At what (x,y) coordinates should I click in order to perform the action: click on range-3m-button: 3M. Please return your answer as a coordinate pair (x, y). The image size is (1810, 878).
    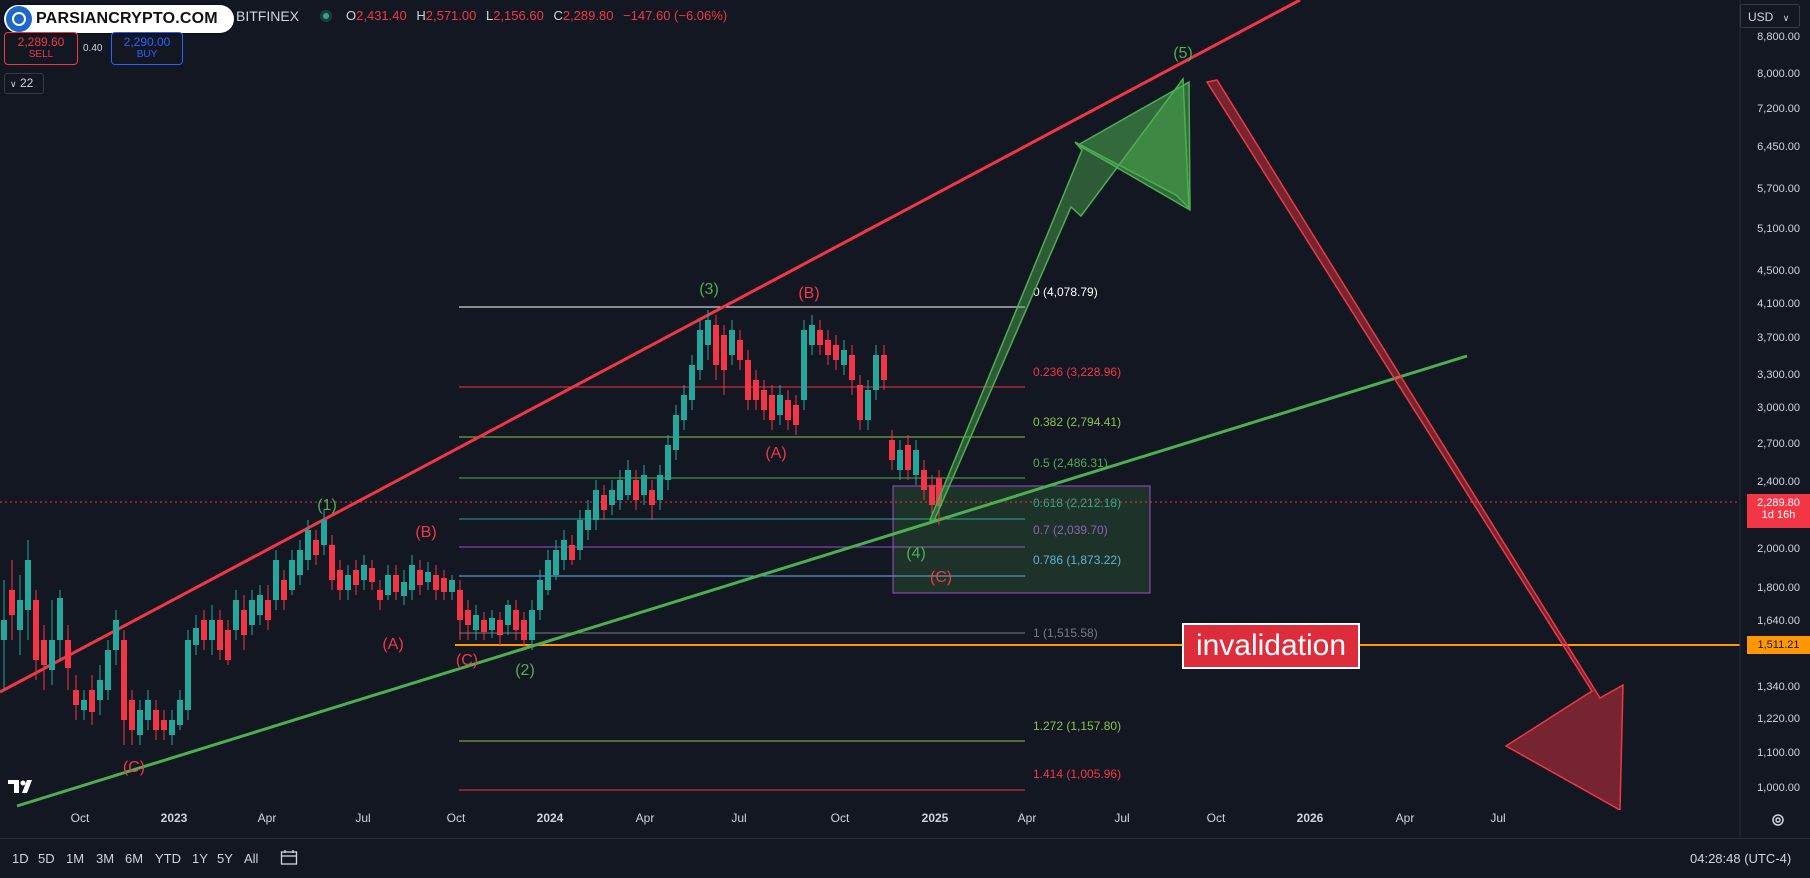
    Looking at the image, I should click on (105, 858).